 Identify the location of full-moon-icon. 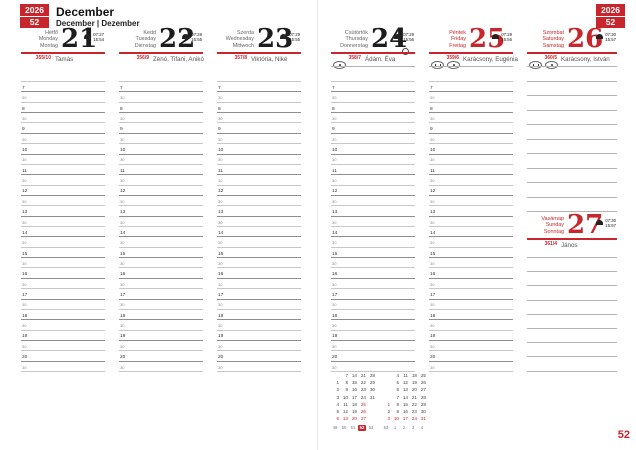
(405, 51).